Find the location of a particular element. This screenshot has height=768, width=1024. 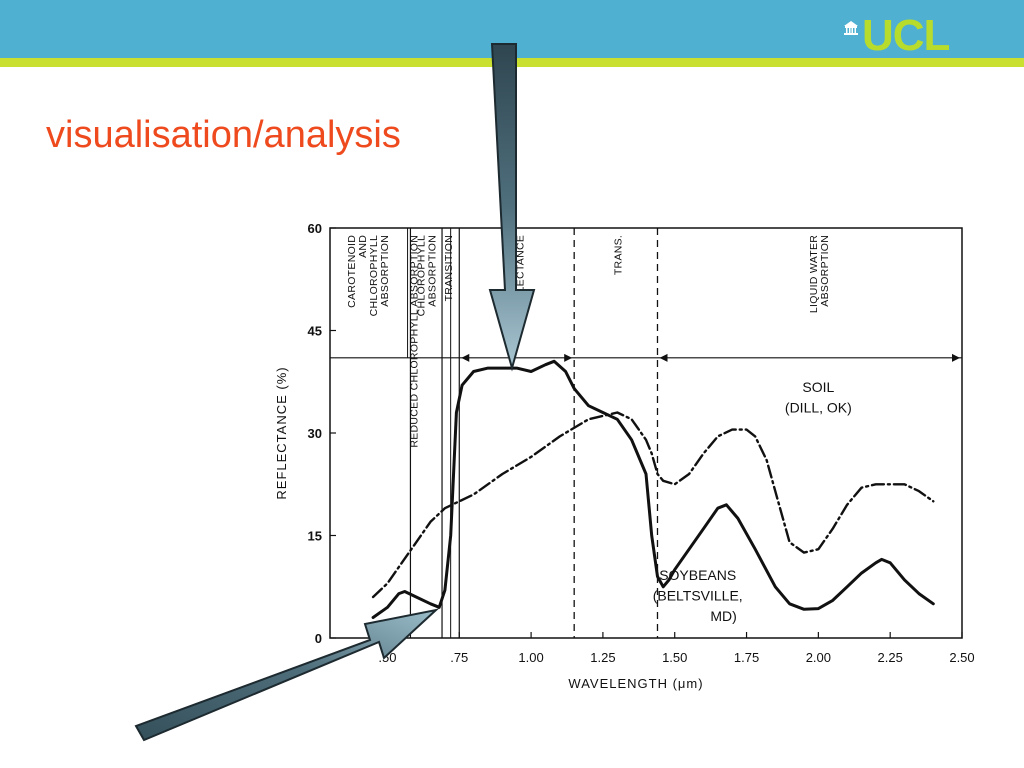

y-tick-label: 45 is located at coordinates (315, 331).